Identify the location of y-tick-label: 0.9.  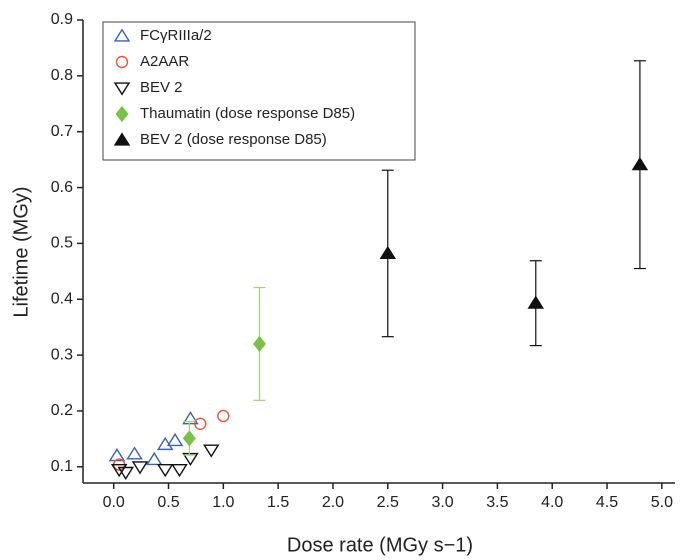
(62, 19).